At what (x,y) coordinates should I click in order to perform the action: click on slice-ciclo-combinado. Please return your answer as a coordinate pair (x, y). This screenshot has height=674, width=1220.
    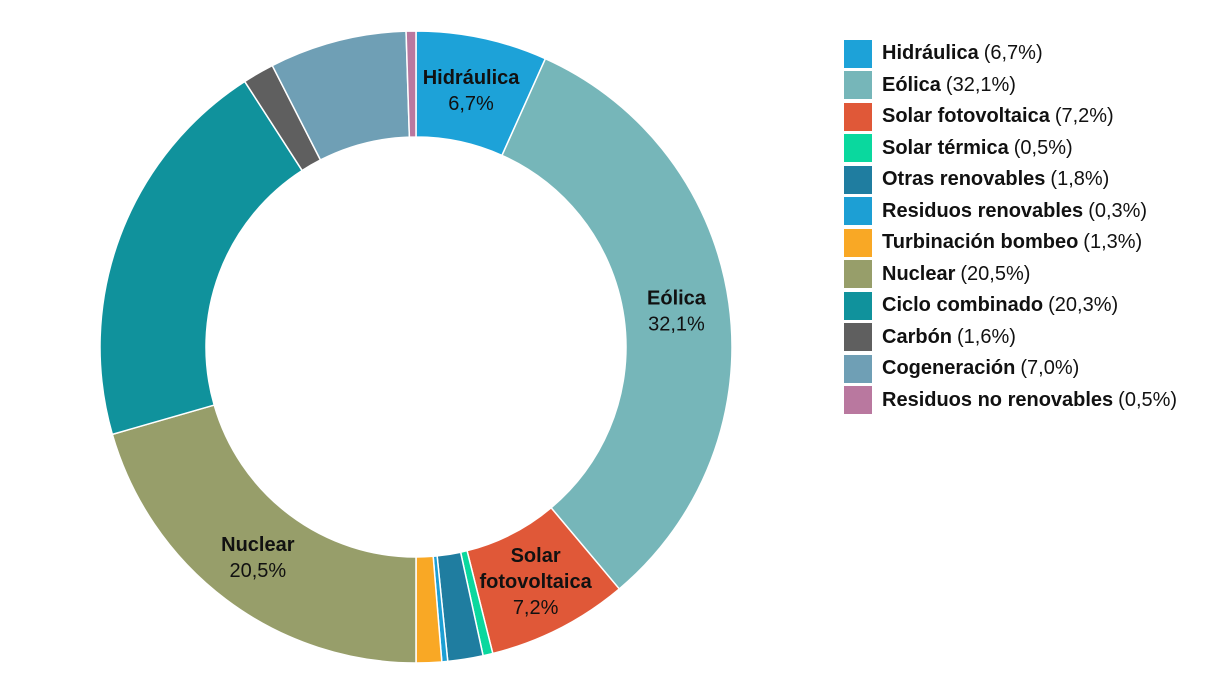
    Looking at the image, I should click on (201, 258).